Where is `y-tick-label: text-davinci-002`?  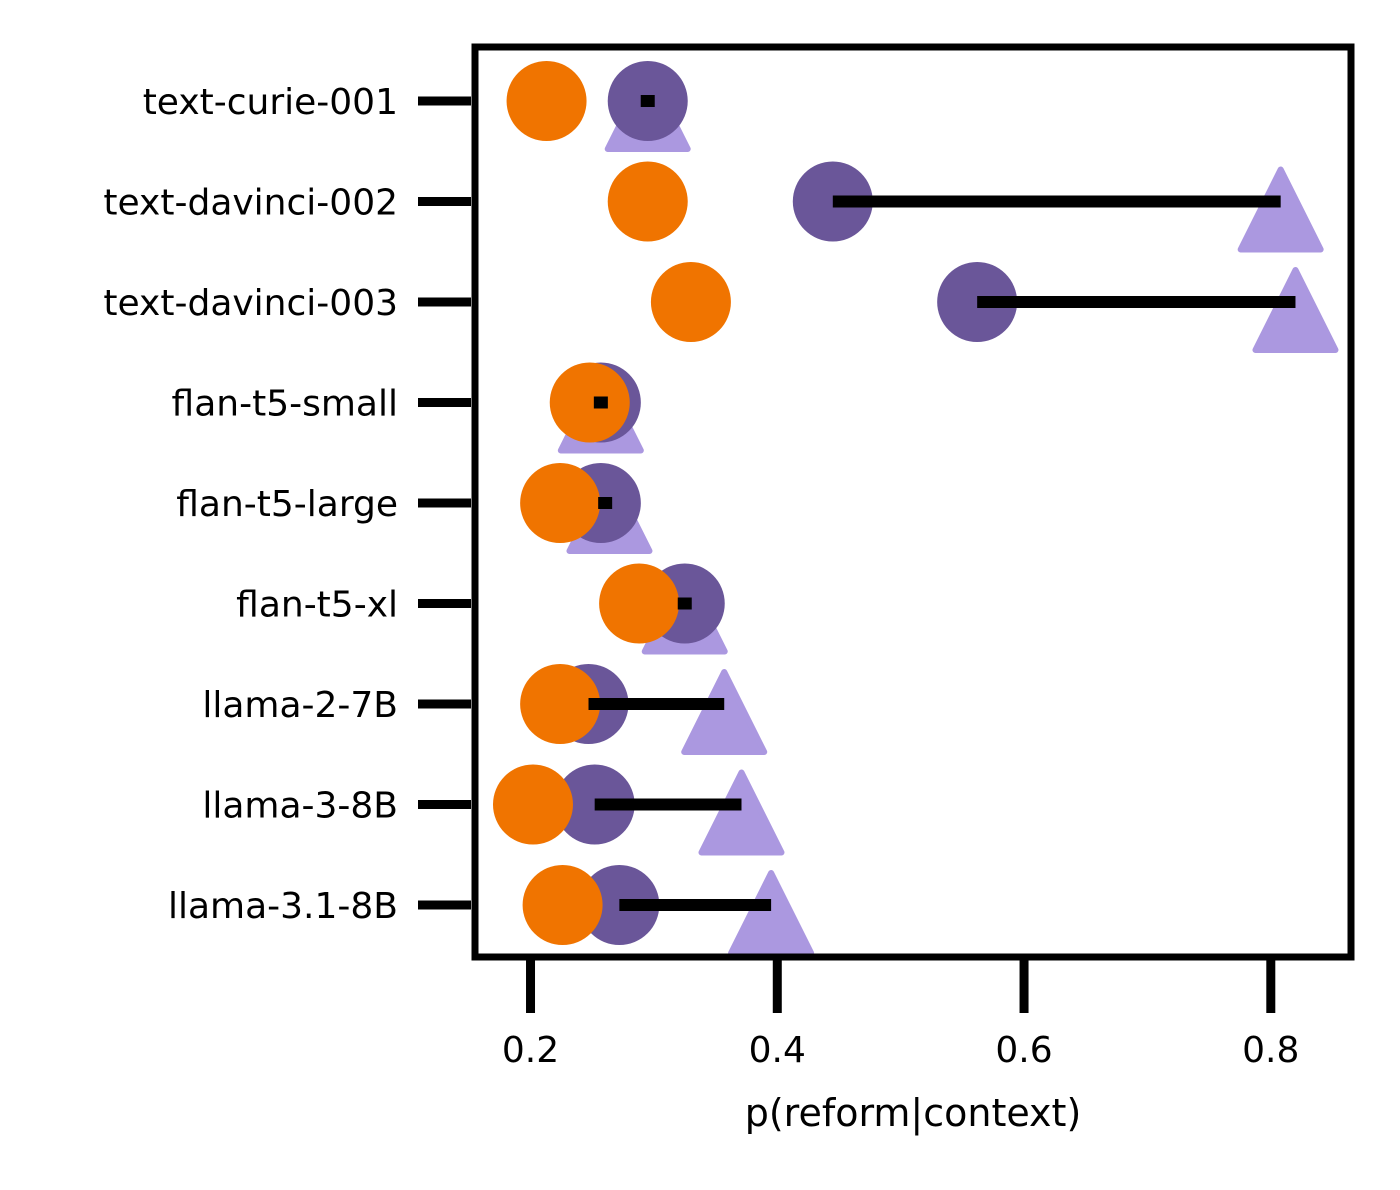 y-tick-label: text-davinci-002 is located at coordinates (250, 203).